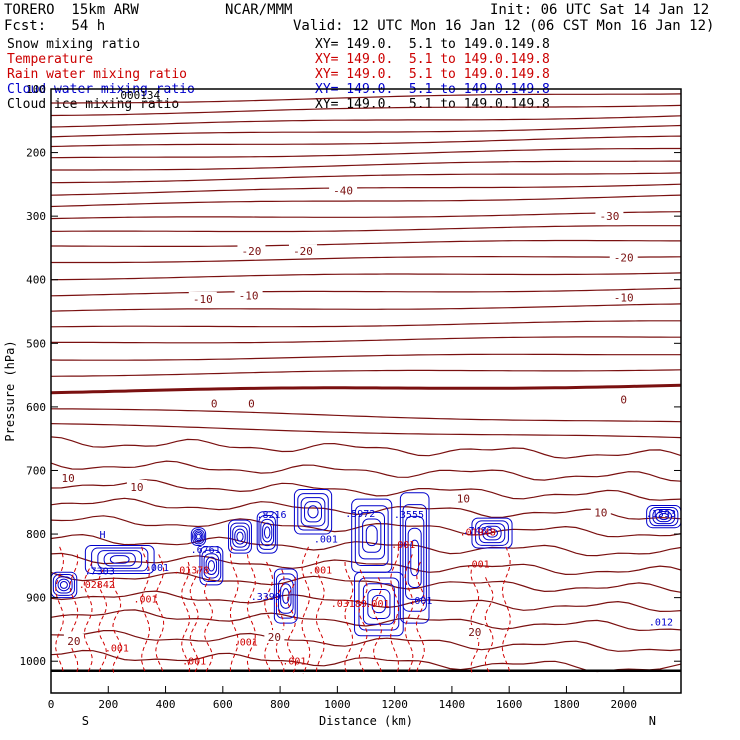  I want to click on snow-max-label: .000134, so click(137, 95).